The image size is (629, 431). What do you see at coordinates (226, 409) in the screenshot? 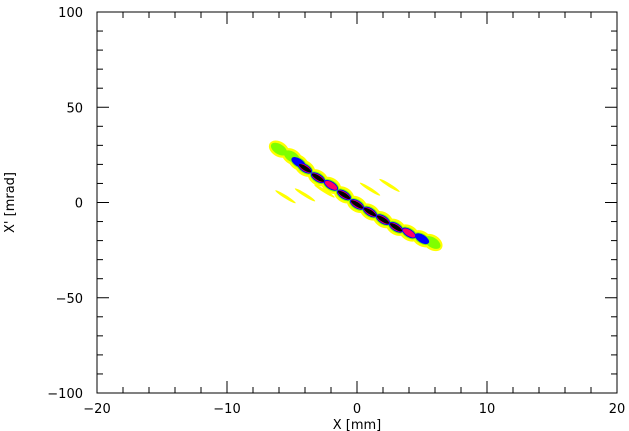
I see `x-tick-label: −10` at bounding box center [226, 409].